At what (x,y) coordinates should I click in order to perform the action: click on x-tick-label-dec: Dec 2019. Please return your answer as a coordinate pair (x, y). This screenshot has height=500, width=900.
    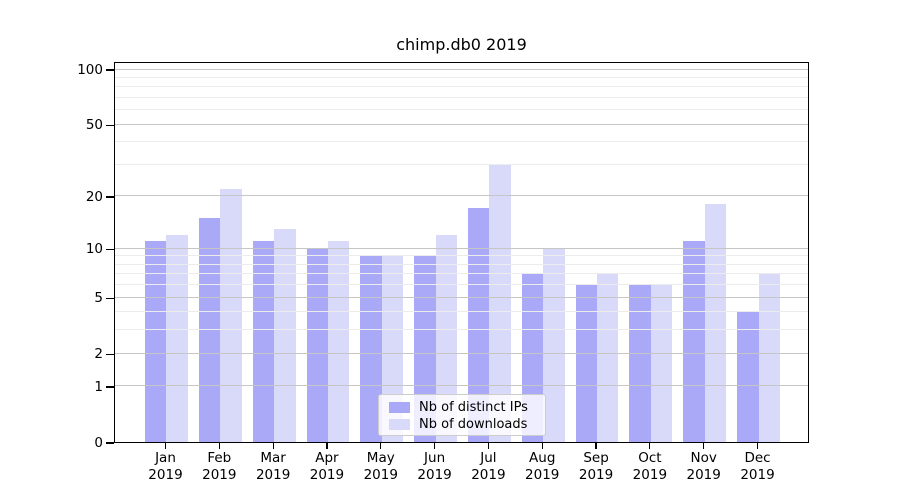
    Looking at the image, I should click on (758, 467).